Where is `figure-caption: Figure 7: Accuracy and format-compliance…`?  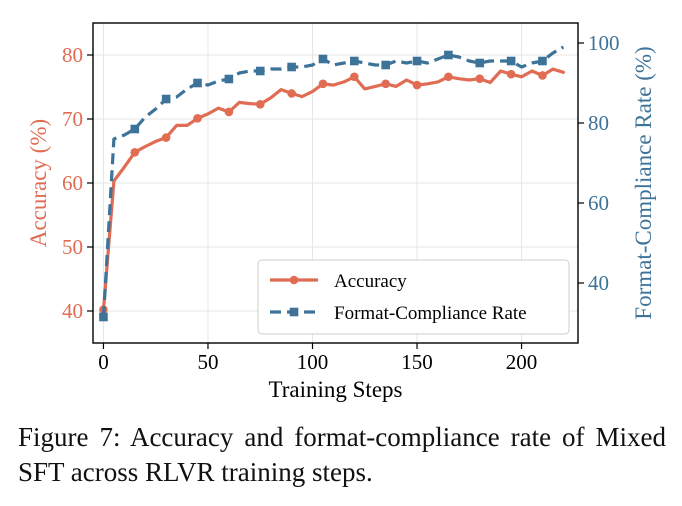
figure-caption: Figure 7: Accuracy and format-compliance… is located at coordinates (342, 455).